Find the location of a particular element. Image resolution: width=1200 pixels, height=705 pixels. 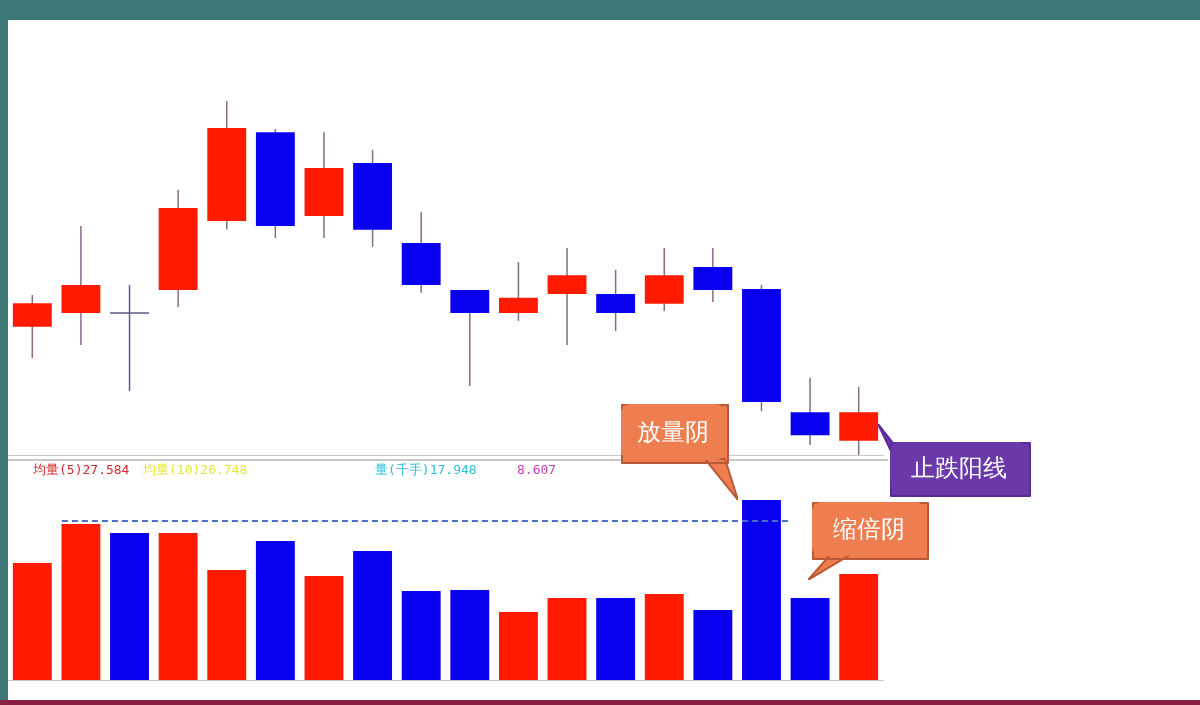

text: 8.607 is located at coordinates (537, 470).